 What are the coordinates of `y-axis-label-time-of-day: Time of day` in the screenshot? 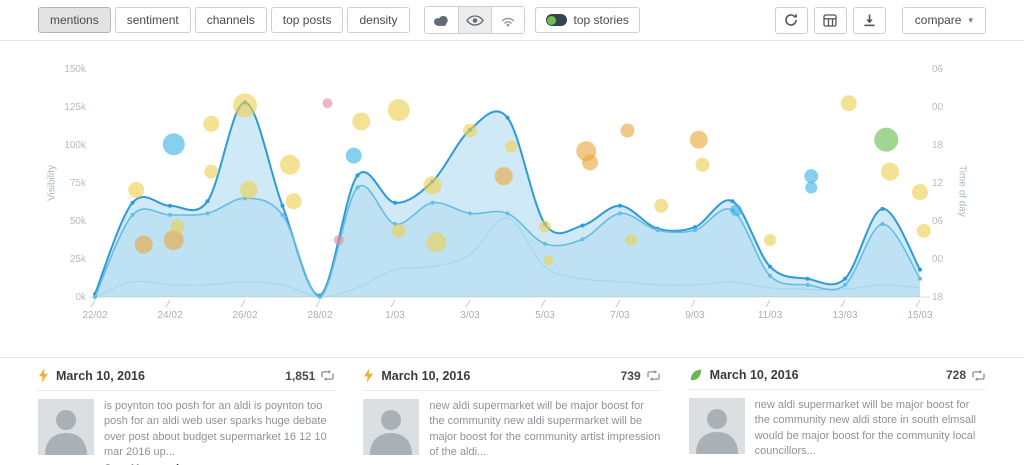 It's located at (962, 191).